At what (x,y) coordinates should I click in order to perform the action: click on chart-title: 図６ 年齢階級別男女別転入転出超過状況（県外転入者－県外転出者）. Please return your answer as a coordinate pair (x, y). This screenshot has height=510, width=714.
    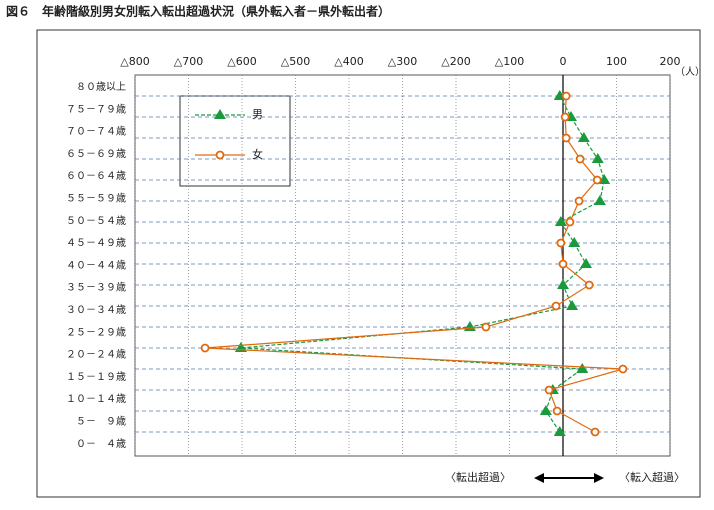
    Looking at the image, I should click on (198, 11).